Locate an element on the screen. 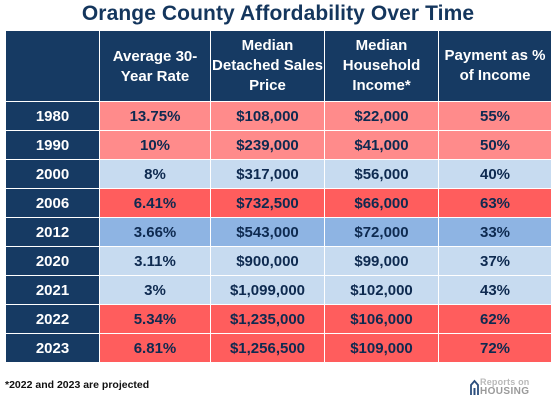 This screenshot has width=556, height=404. header-payment: Payment as % of Income is located at coordinates (495, 66).